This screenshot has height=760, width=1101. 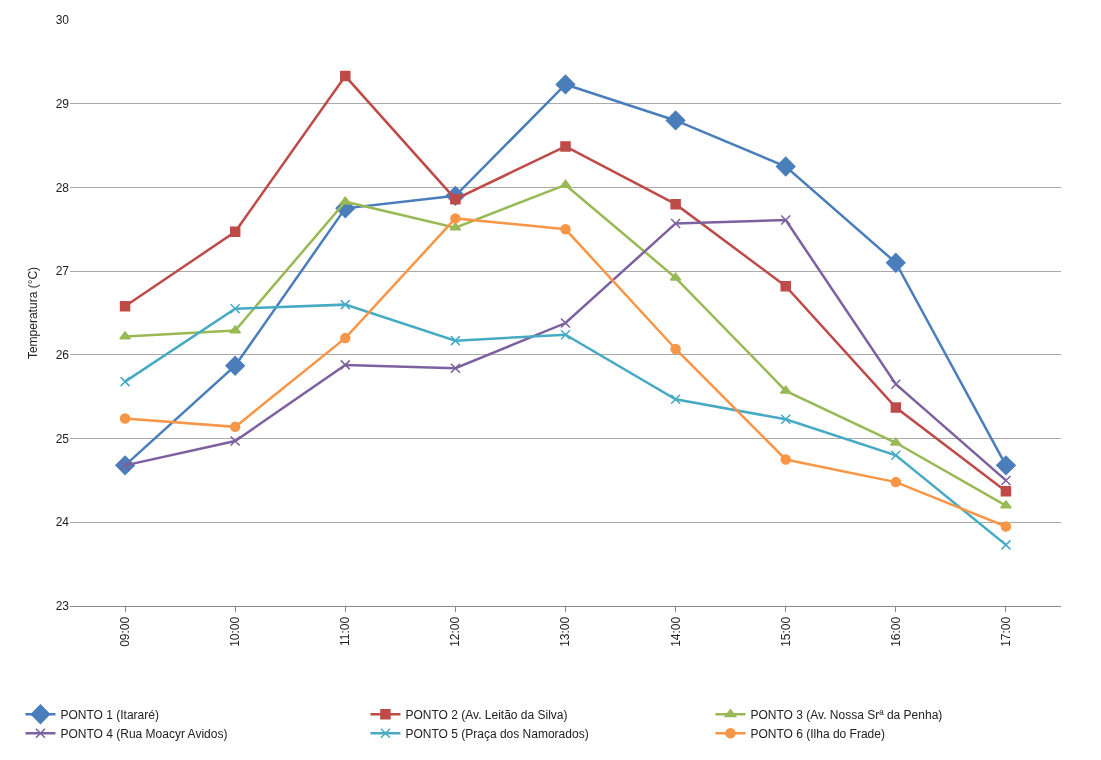 What do you see at coordinates (565, 631) in the screenshot?
I see `x-tick-label: 13:00` at bounding box center [565, 631].